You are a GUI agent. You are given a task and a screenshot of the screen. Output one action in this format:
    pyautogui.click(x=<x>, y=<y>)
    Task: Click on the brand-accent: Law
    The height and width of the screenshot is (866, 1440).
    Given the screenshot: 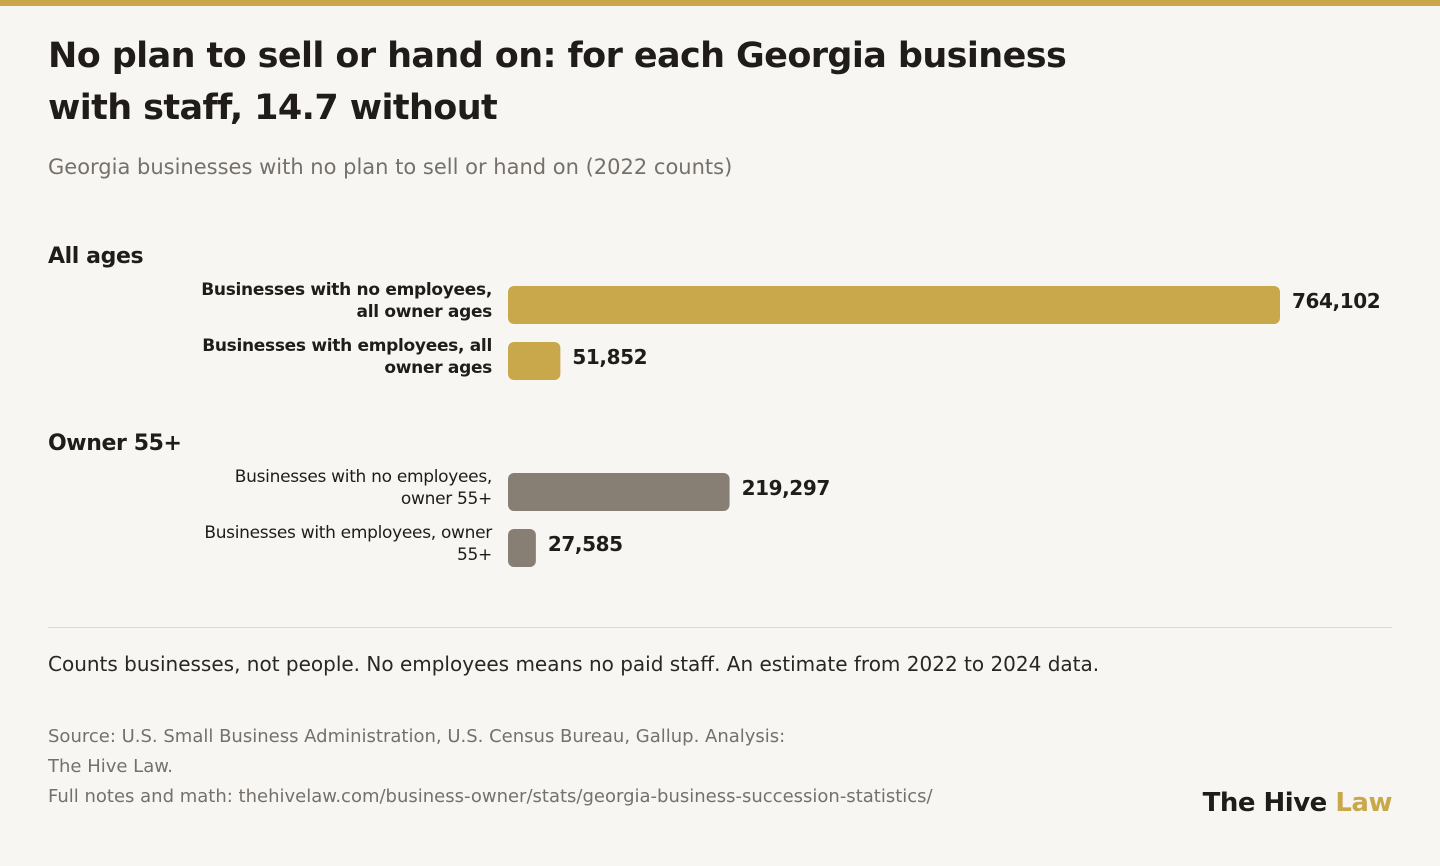 What is the action you would take?
    pyautogui.click(x=1363, y=803)
    